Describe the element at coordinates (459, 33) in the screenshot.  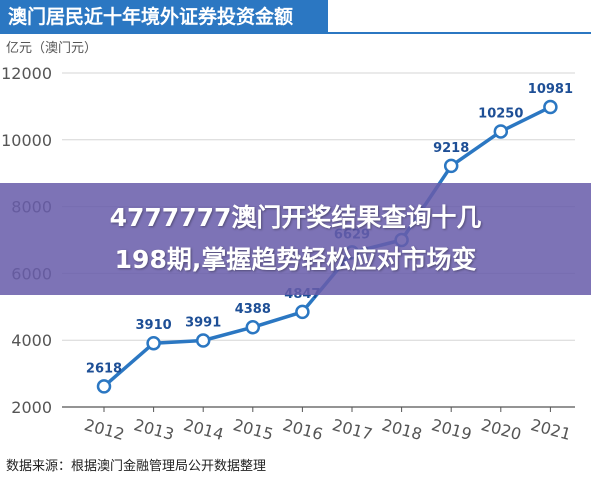
I see `title-underline` at that location.